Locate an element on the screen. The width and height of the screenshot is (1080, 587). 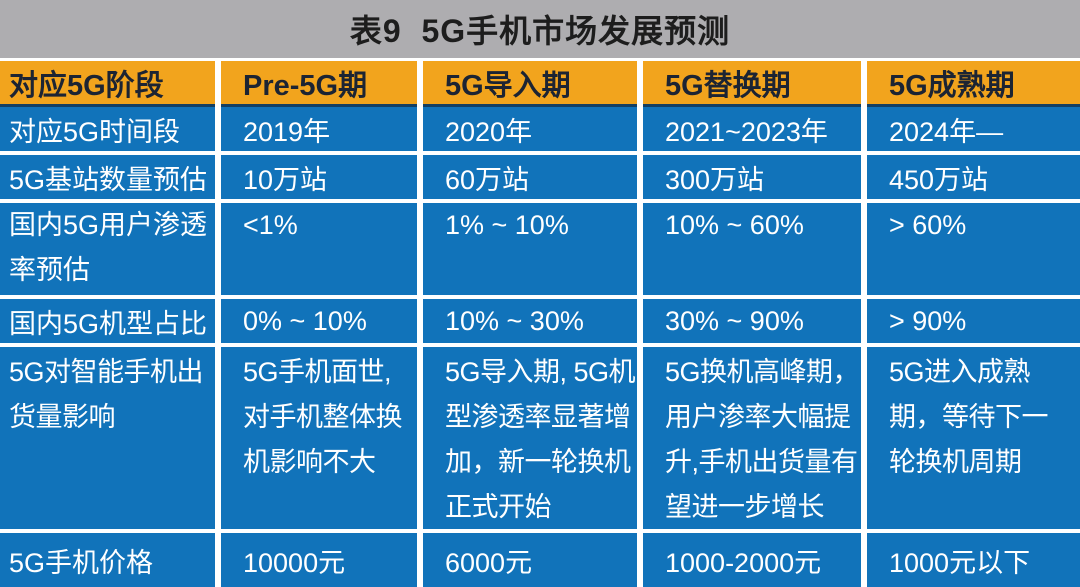
table-row-basestations: 5G基站数量预估 10万站 60万站 300万站 450万站 is located at coordinates (540, 177).